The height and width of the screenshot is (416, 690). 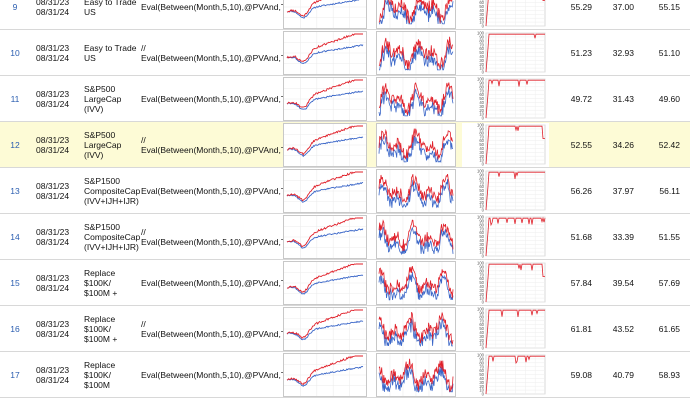 What do you see at coordinates (15, 283) in the screenshot?
I see `row-index: 15` at bounding box center [15, 283].